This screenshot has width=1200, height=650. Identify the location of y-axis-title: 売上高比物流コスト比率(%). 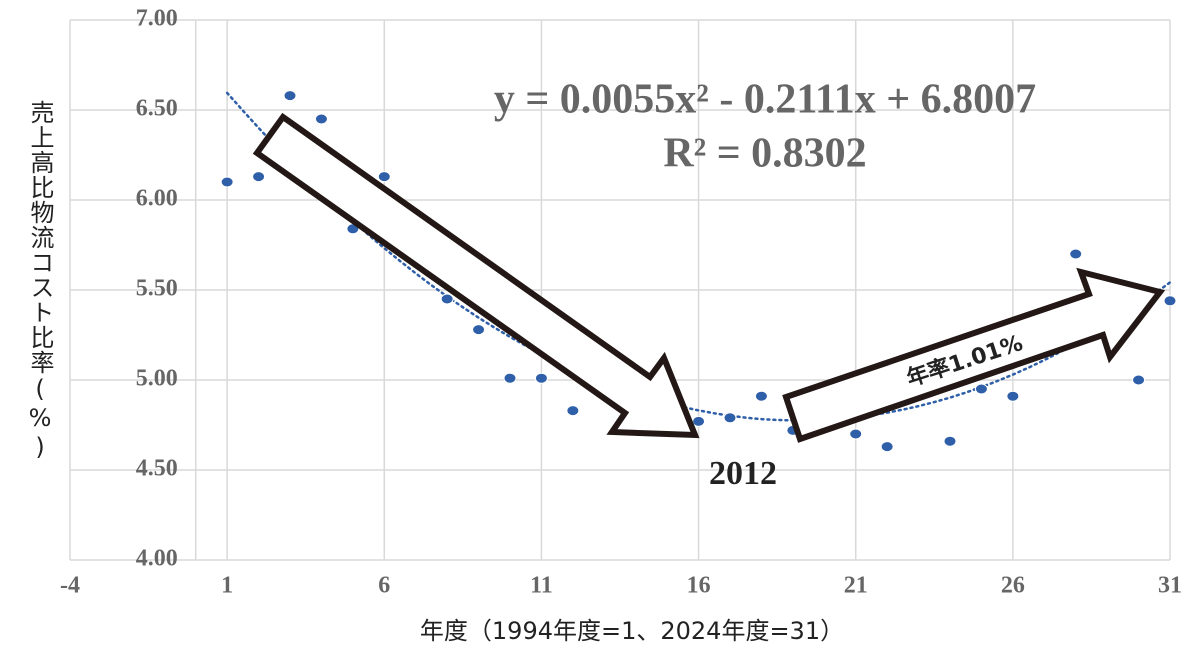
(40, 281).